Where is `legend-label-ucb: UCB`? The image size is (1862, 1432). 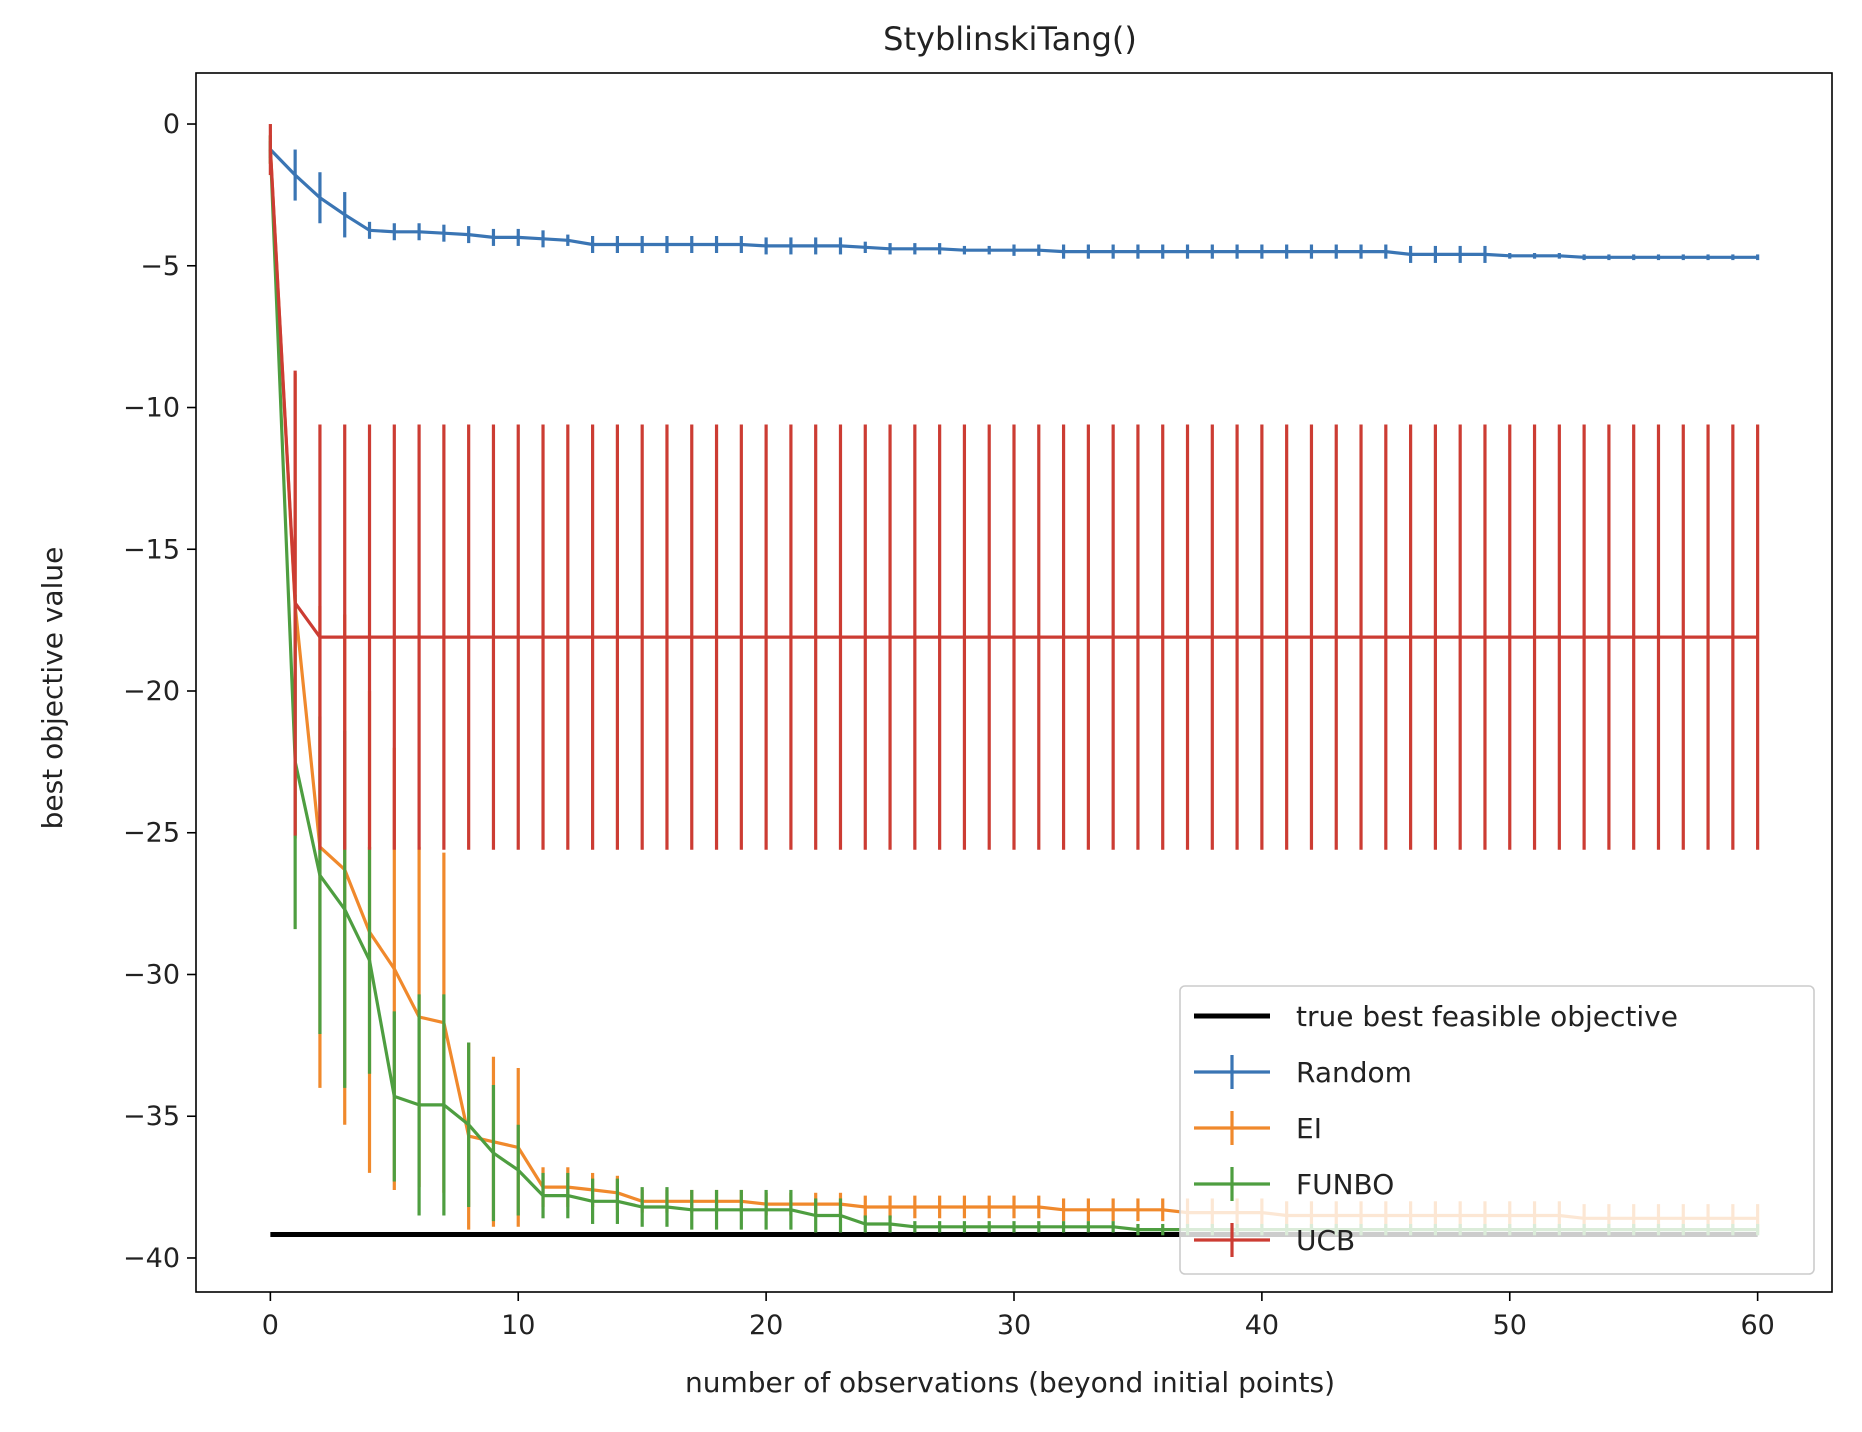 legend-label-ucb: UCB is located at coordinates (1325, 1240).